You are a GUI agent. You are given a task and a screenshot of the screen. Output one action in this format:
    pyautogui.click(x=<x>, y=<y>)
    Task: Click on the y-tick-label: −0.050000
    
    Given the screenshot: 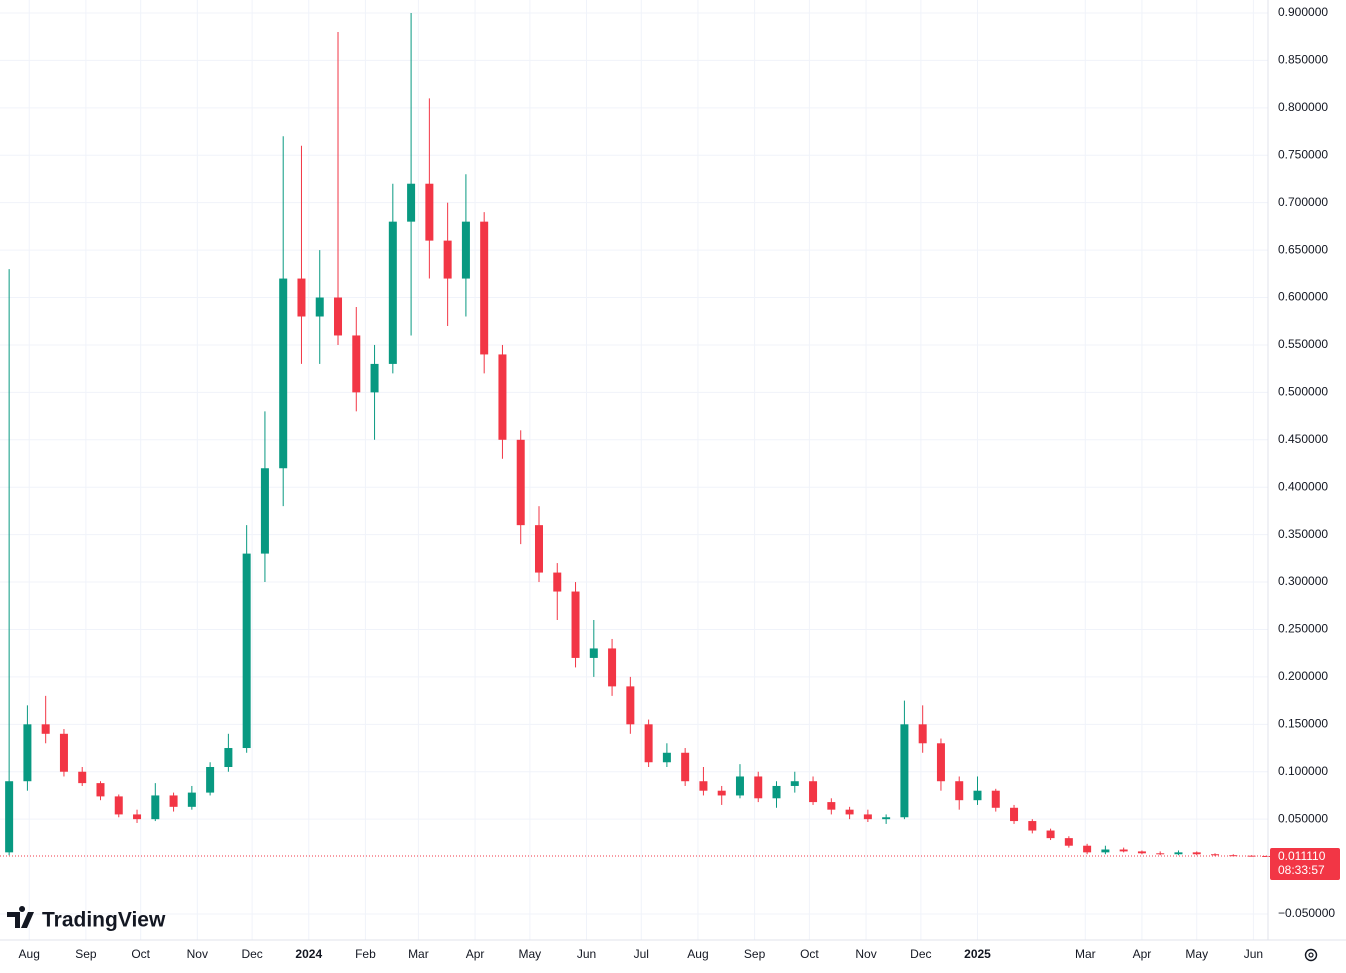 What is the action you would take?
    pyautogui.click(x=1306, y=913)
    